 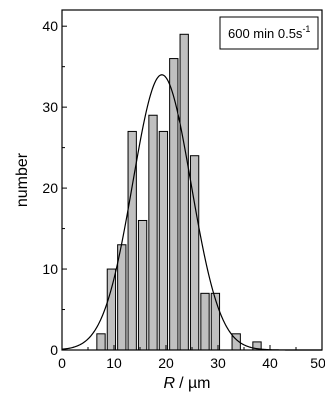 What do you see at coordinates (170, 383) in the screenshot?
I see `x-axis-symbol: R` at bounding box center [170, 383].